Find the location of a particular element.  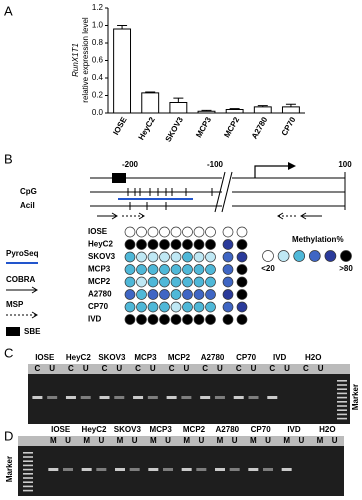

cobra-primer is located at coordinates (107, 216).